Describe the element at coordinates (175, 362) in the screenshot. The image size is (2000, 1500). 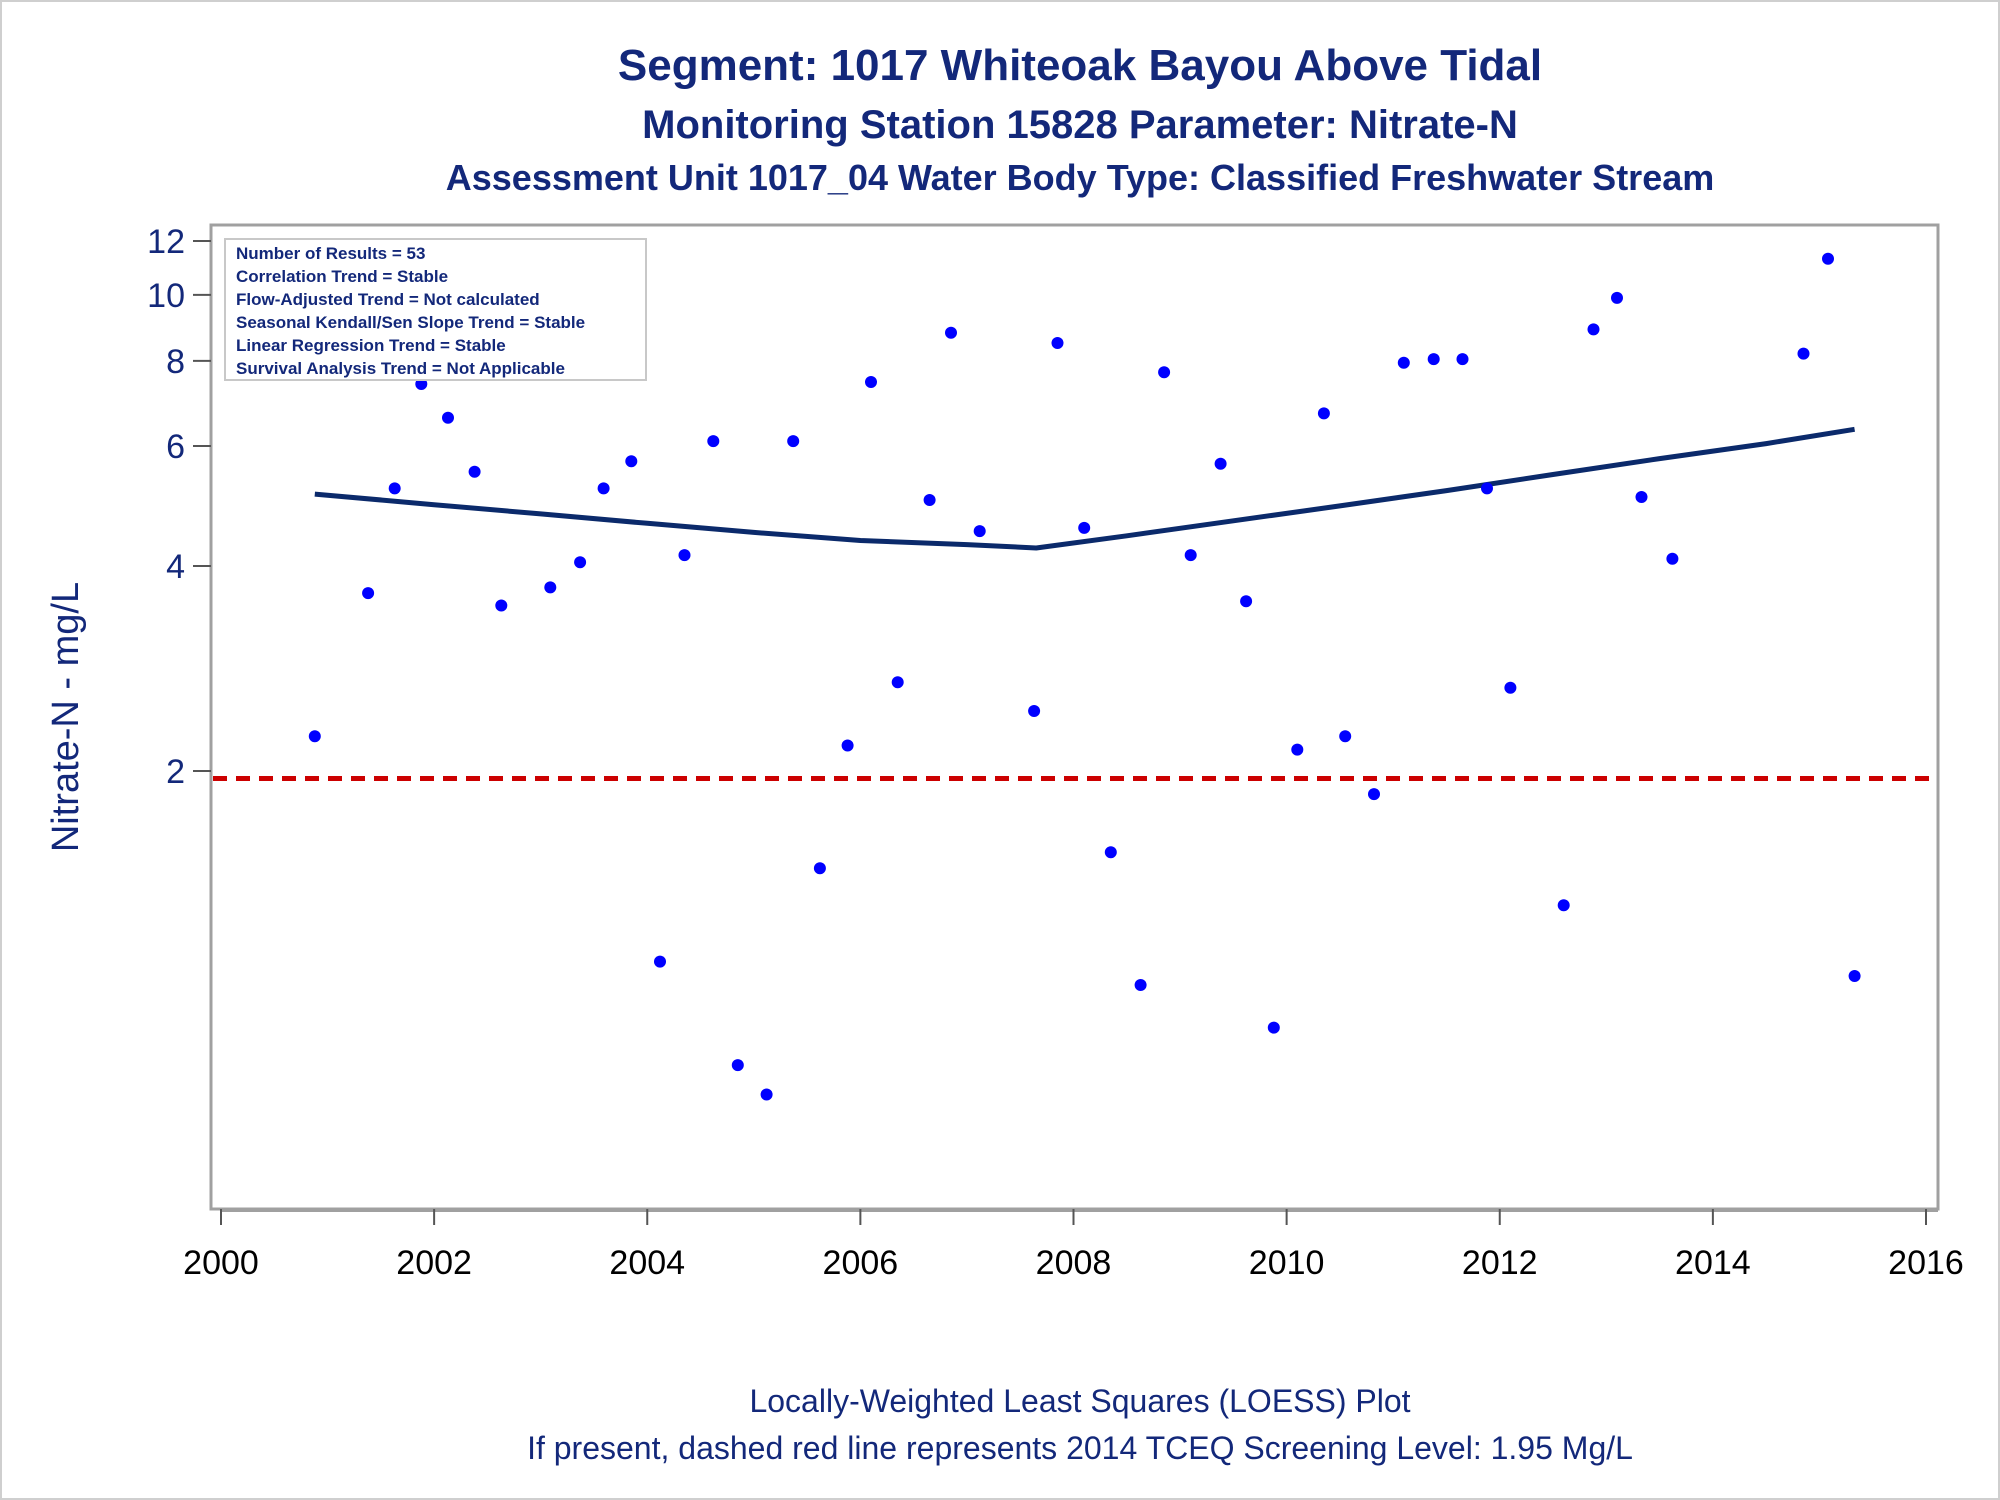
I see `y-tick-label-8: 8` at that location.